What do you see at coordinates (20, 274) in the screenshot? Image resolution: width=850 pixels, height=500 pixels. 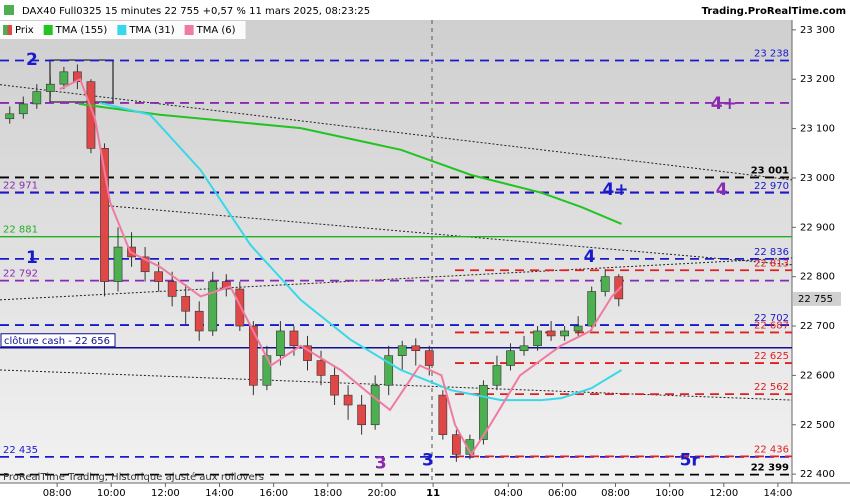 I see `level-label: 22 792` at bounding box center [20, 274].